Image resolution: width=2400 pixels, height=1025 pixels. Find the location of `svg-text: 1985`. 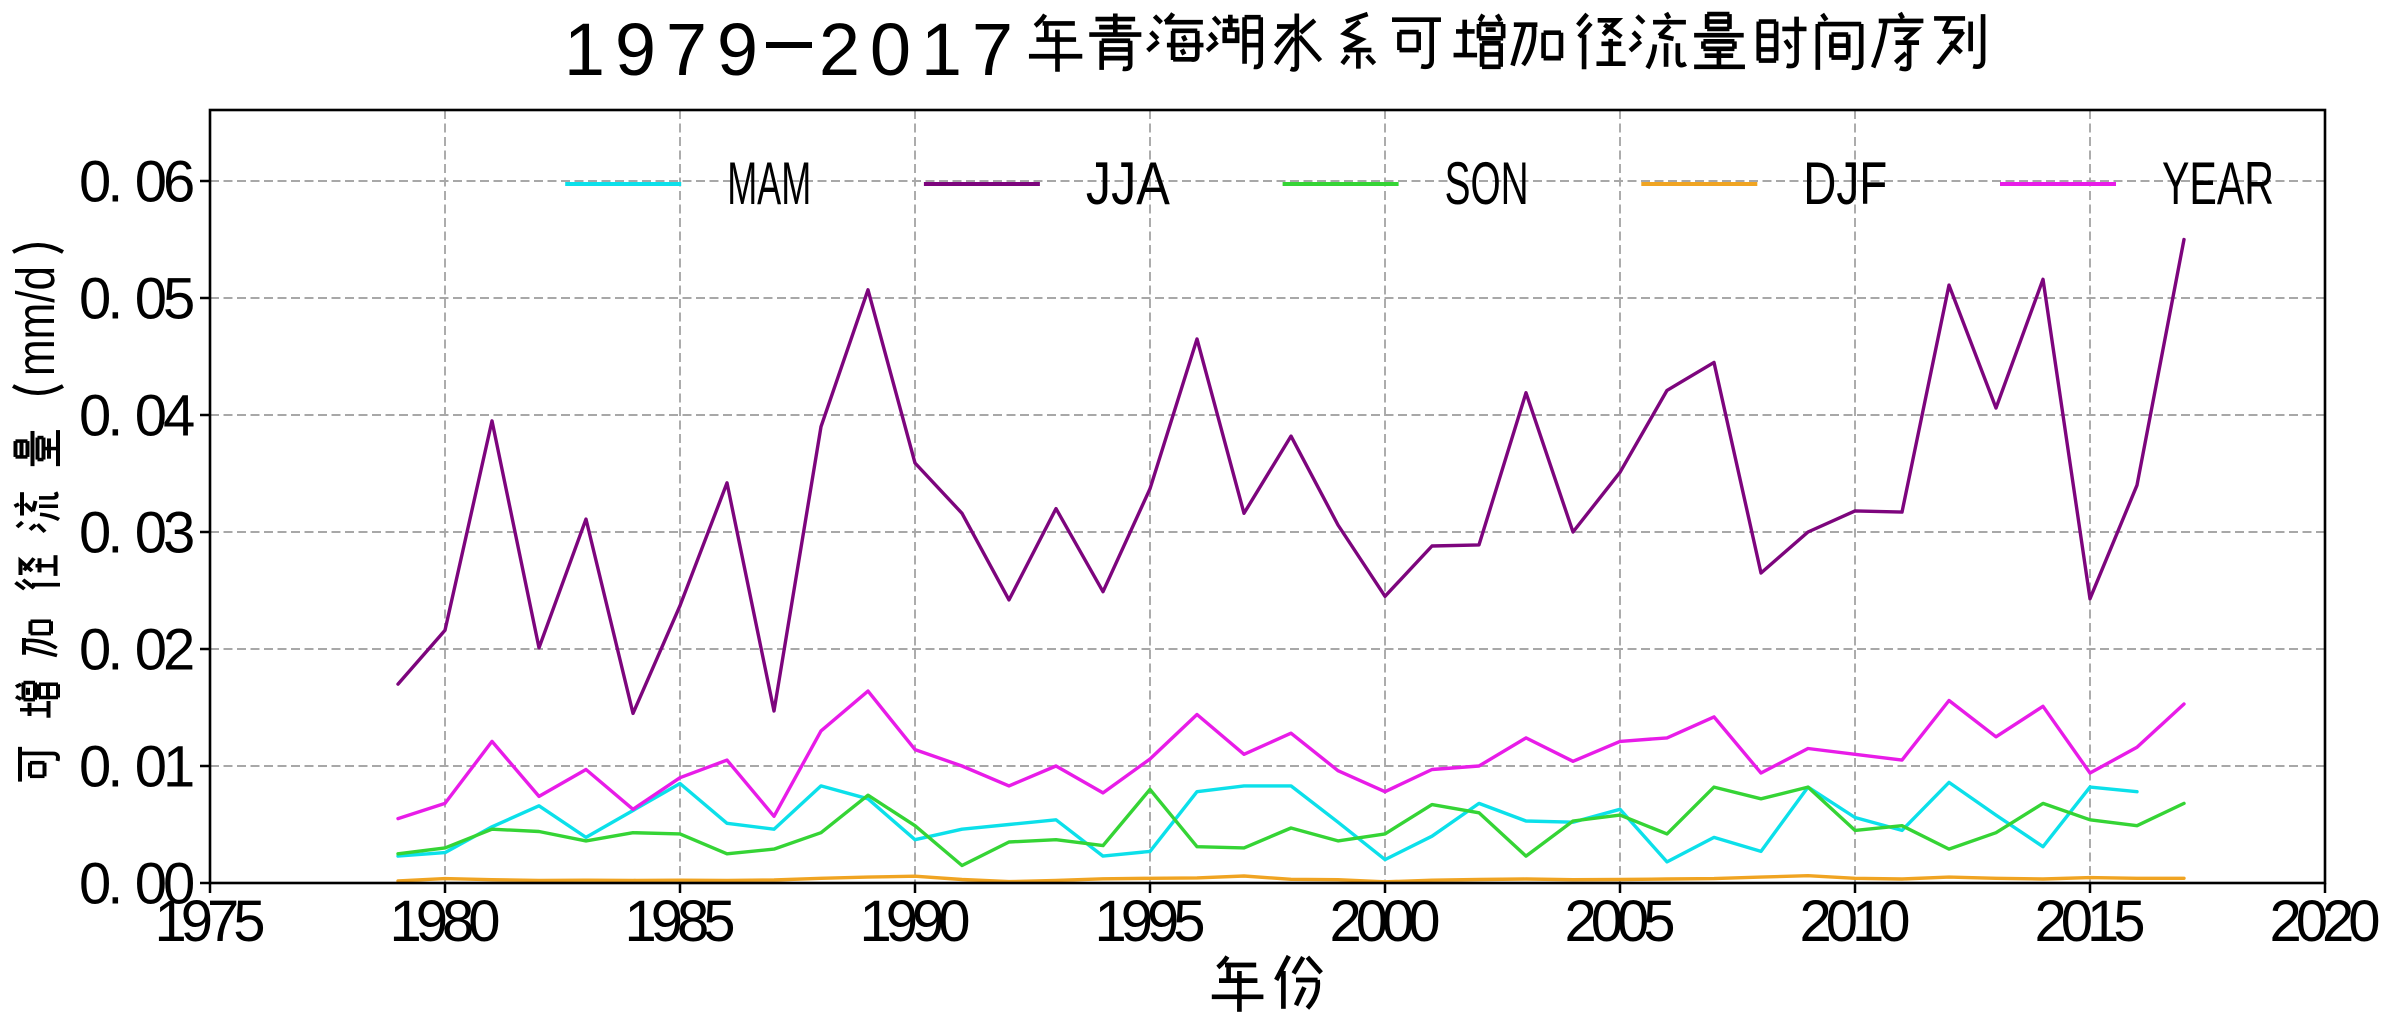

svg-text: 1985 is located at coordinates (678, 921).